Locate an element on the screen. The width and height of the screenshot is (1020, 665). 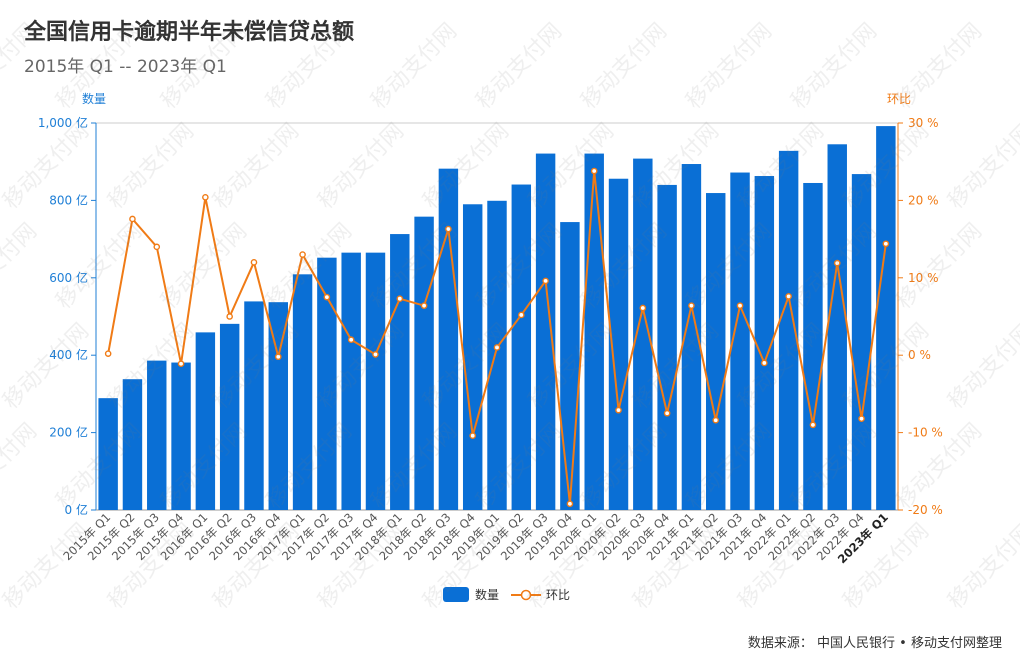
left-y-tick-label: 400 亿 is located at coordinates (68, 354).